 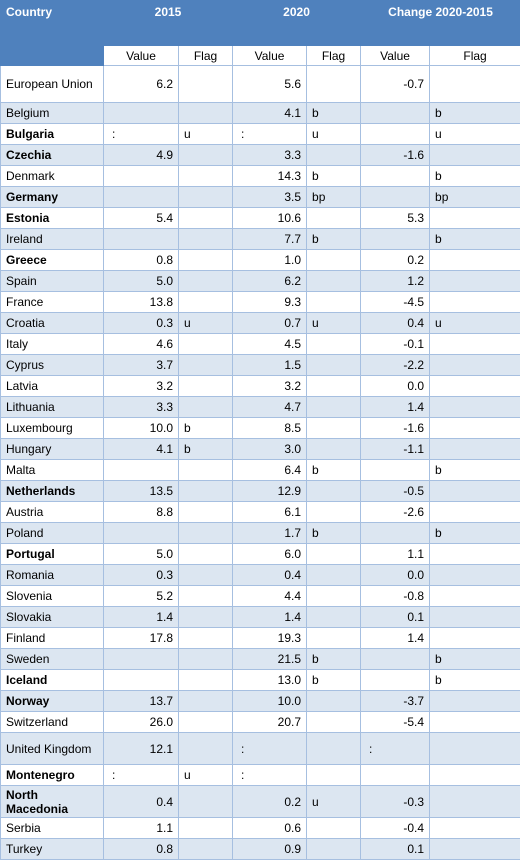 What do you see at coordinates (141, 155) in the screenshot?
I see `value-2015-cell: 4.9` at bounding box center [141, 155].